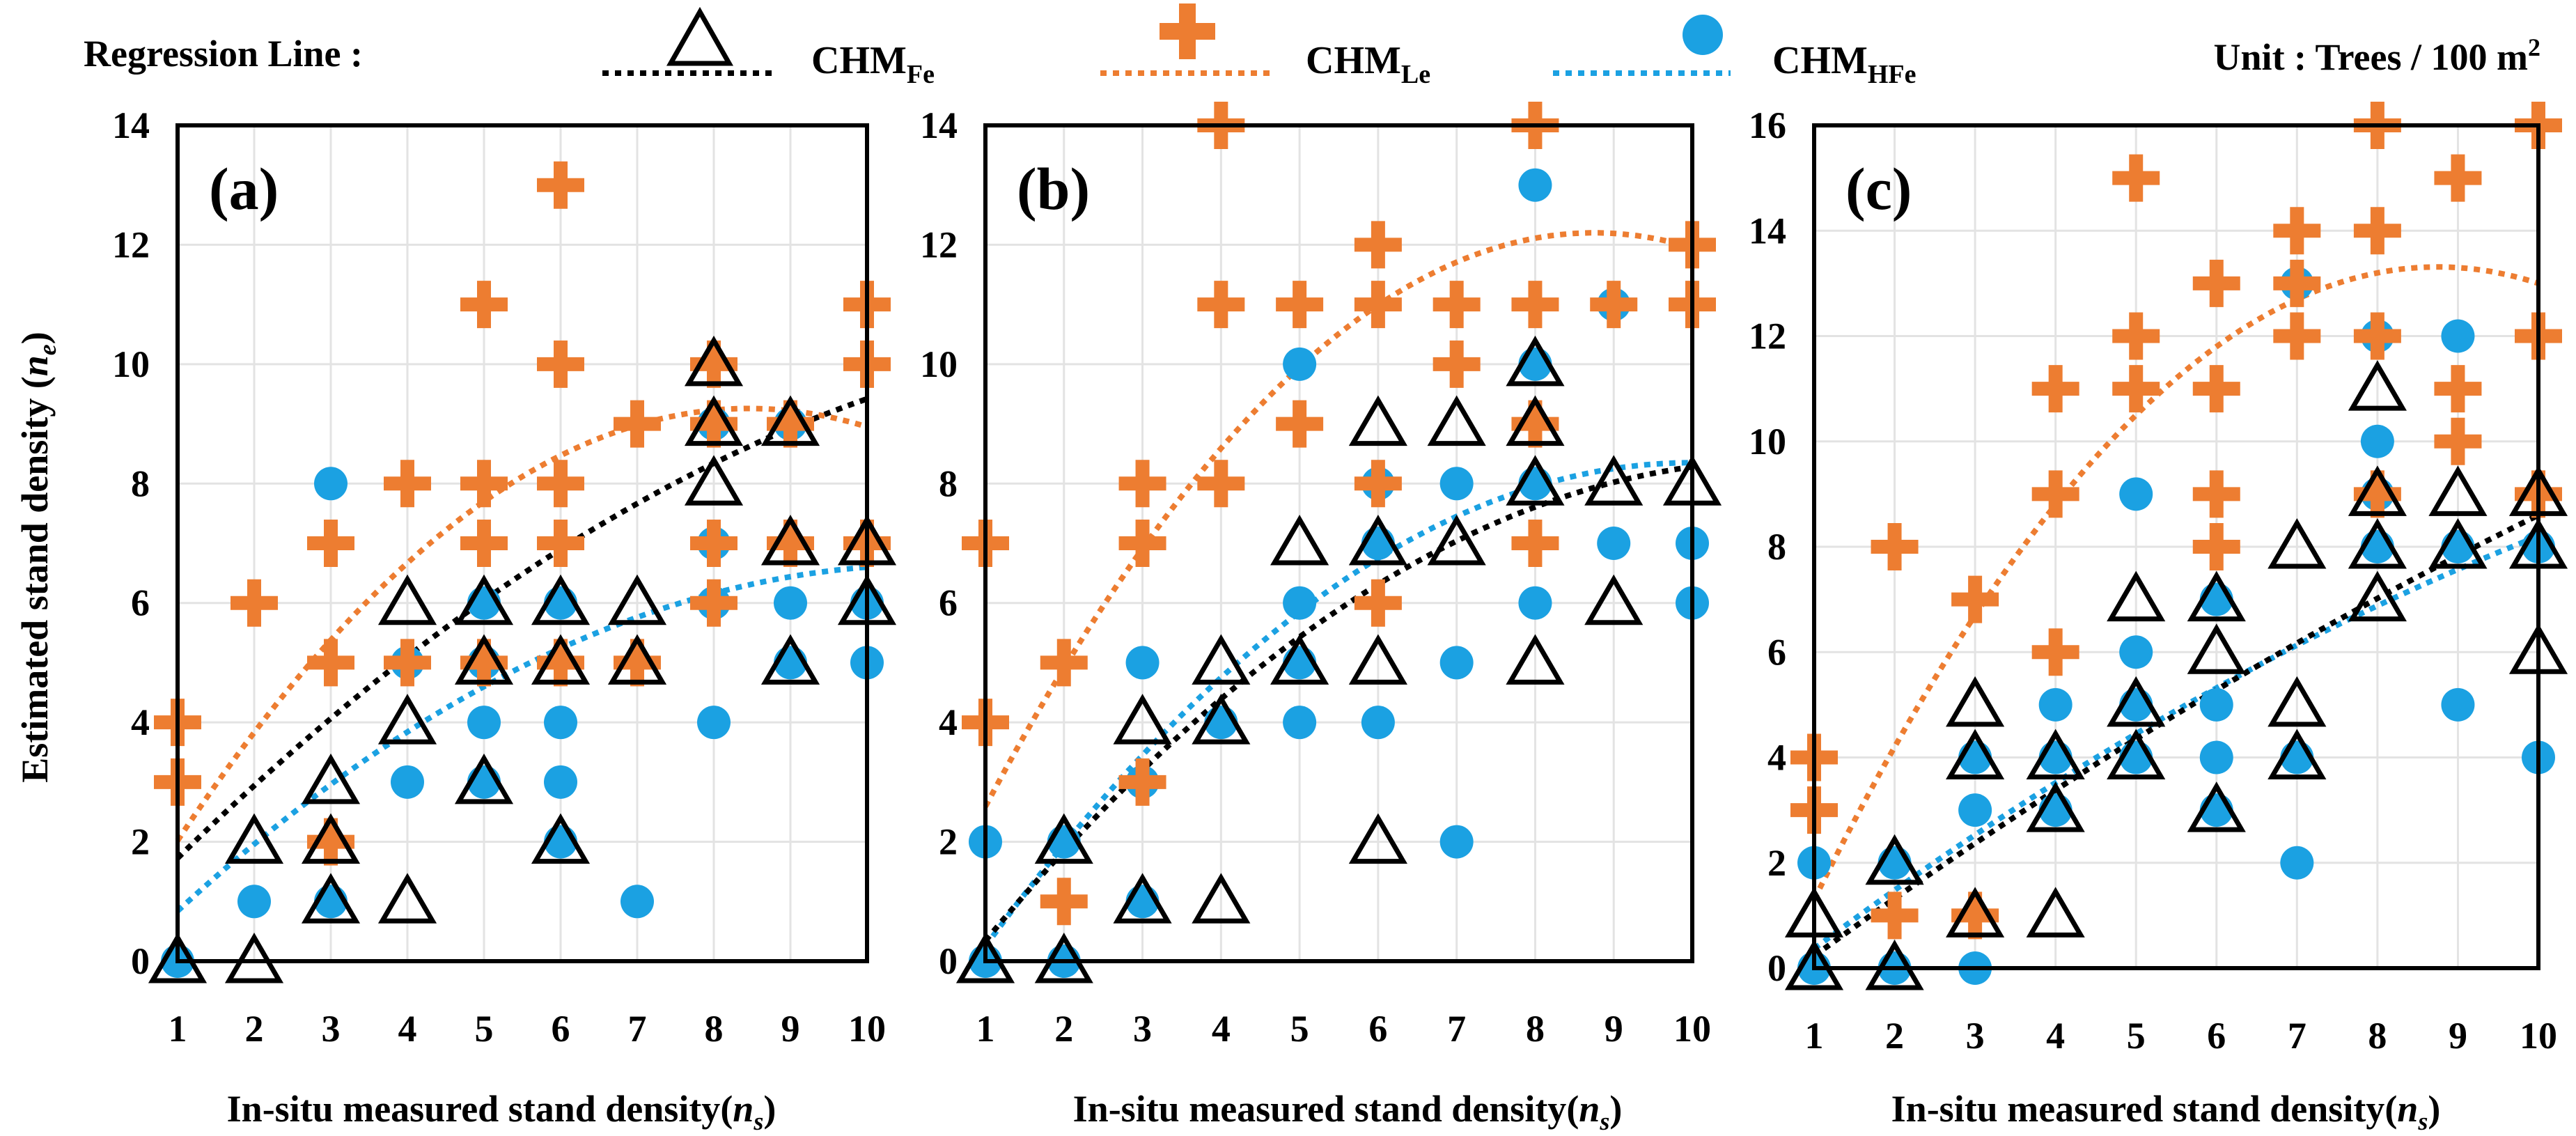  I want to click on panel-label: (a), so click(244, 188).